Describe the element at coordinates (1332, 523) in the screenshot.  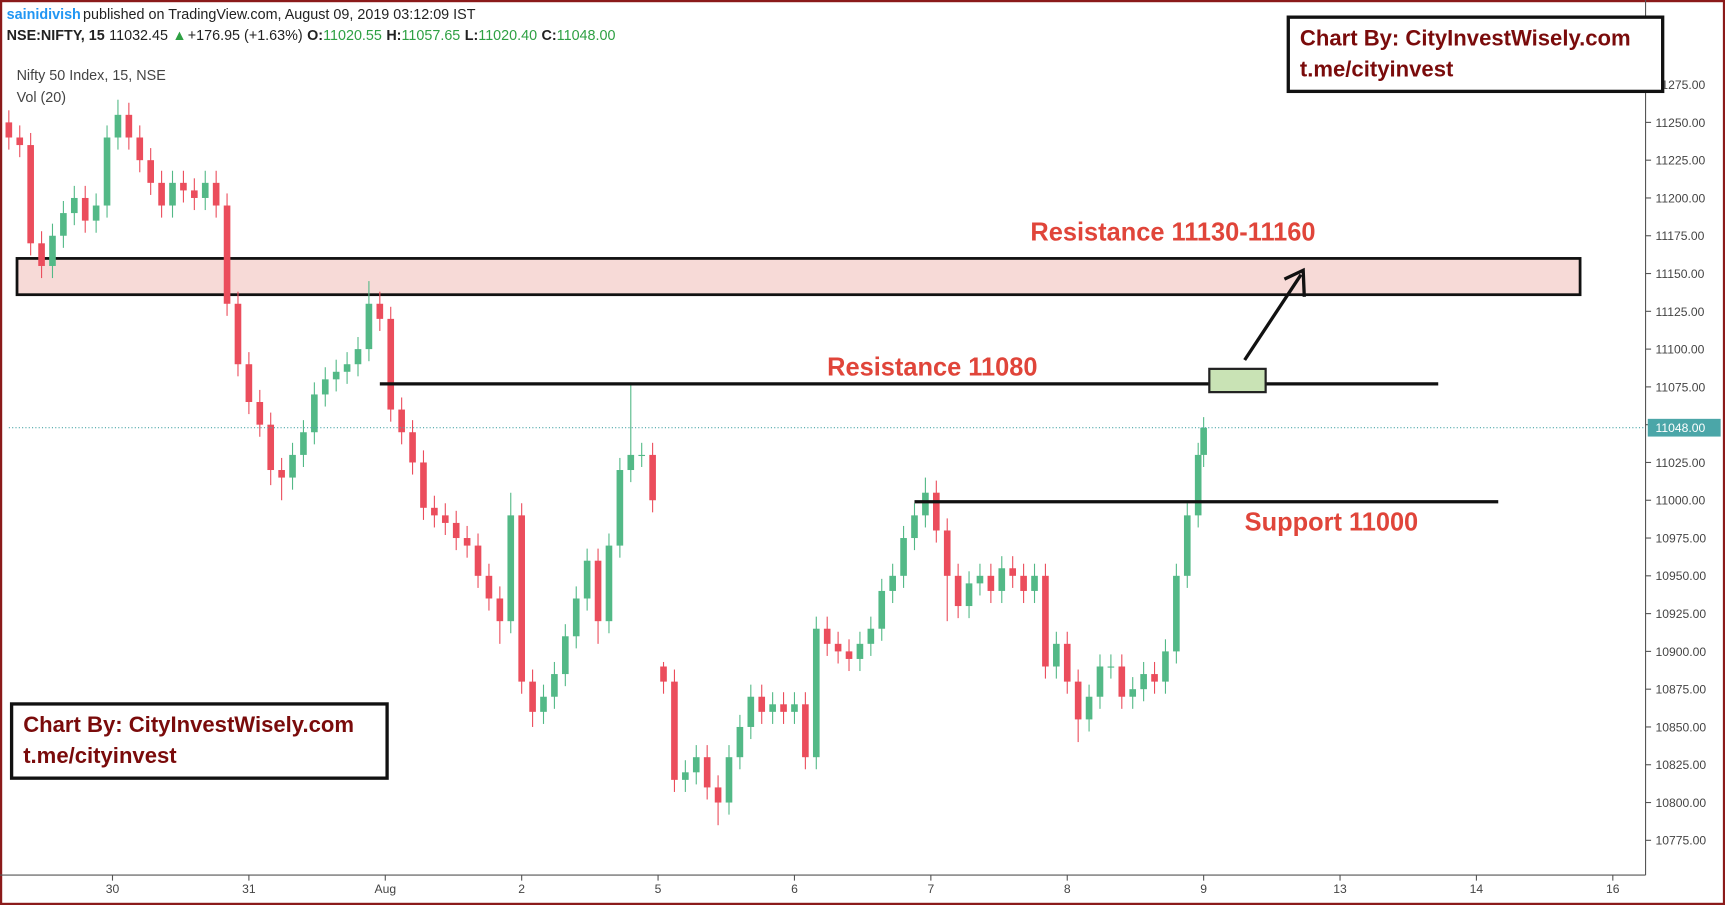
I see `level-label: Support 11000` at that location.